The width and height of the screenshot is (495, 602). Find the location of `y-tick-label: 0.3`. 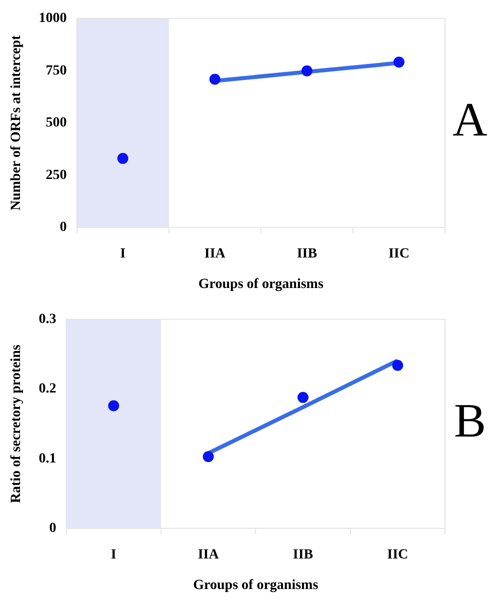

y-tick-label: 0.3 is located at coordinates (47, 320).